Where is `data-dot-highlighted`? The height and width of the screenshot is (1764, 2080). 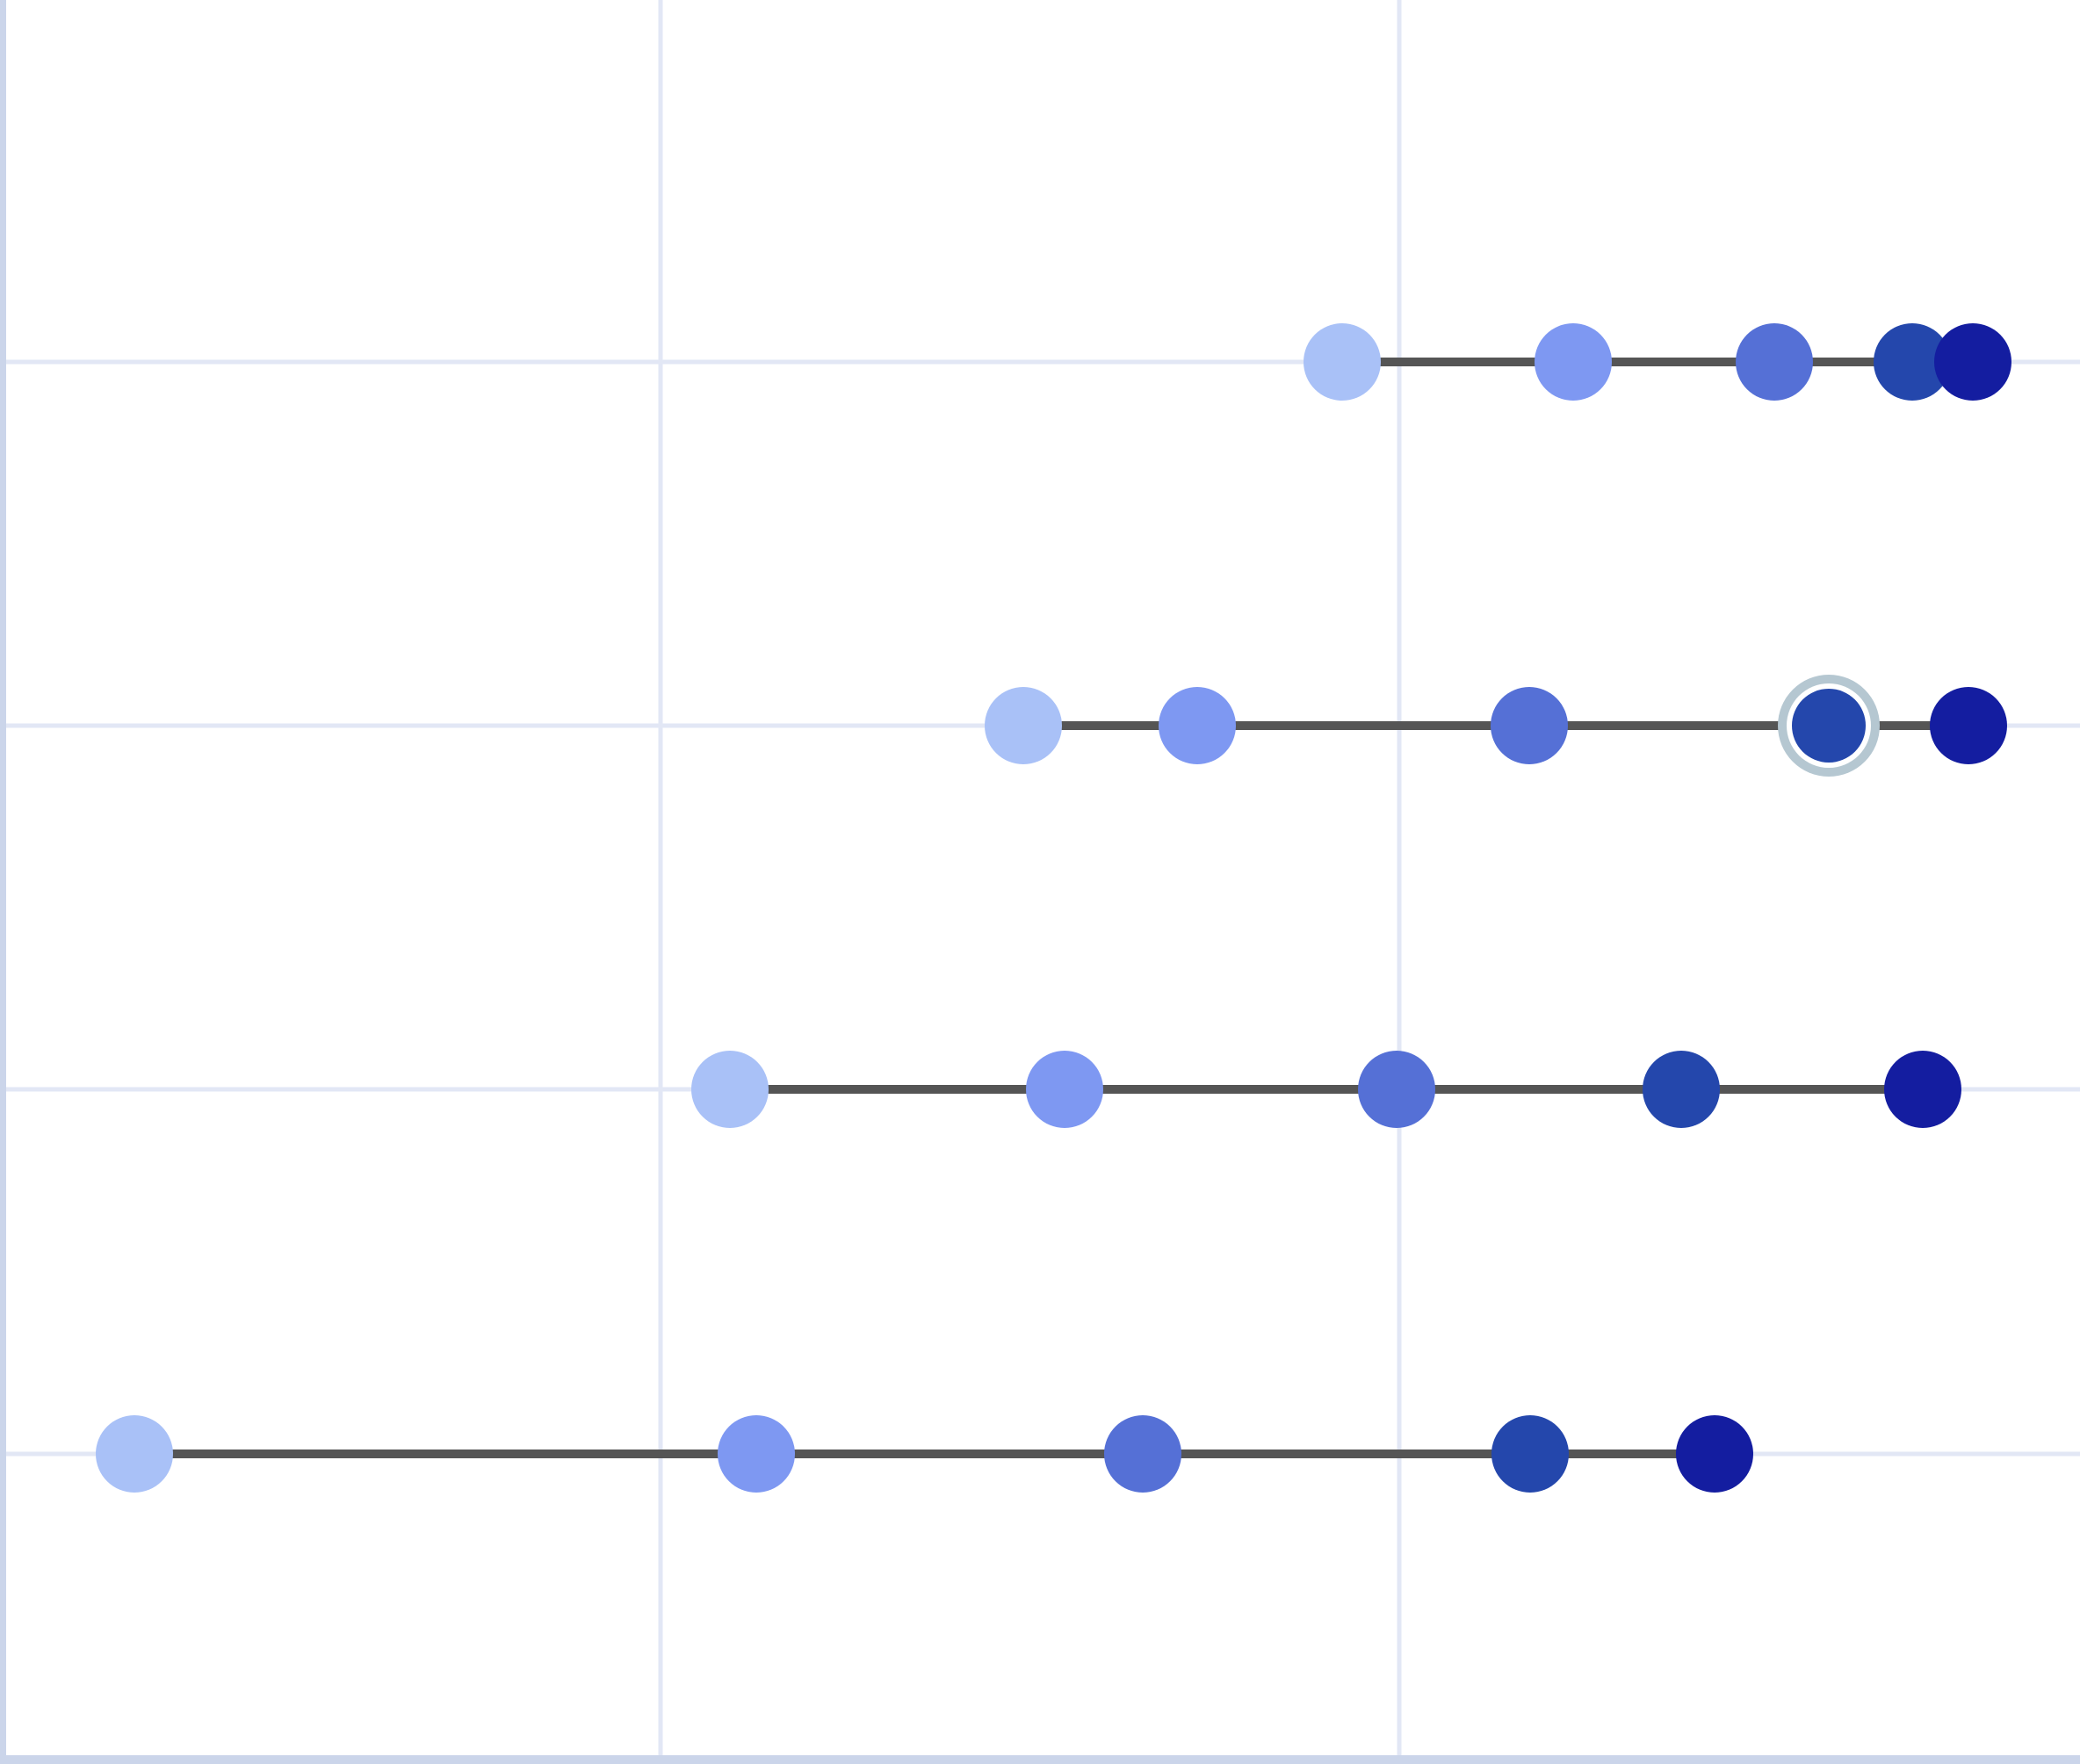 data-dot-highlighted is located at coordinates (1829, 726).